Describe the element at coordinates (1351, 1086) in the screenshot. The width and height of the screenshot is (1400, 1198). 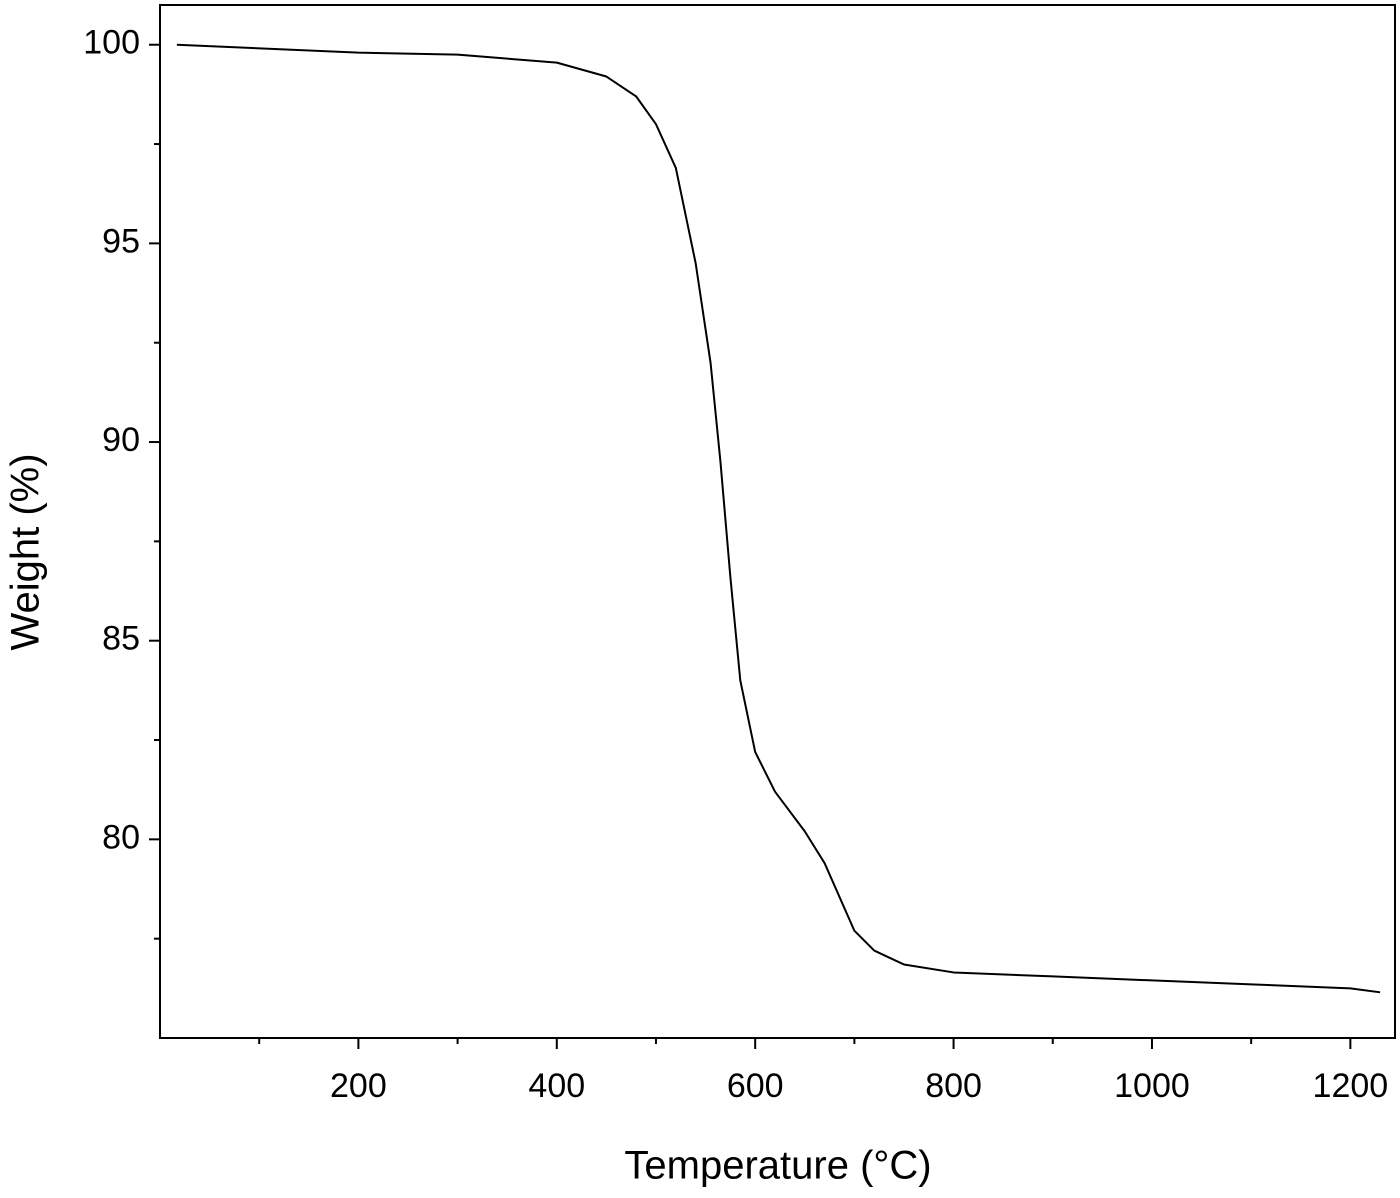
I see `x-tick-label: 1200` at that location.